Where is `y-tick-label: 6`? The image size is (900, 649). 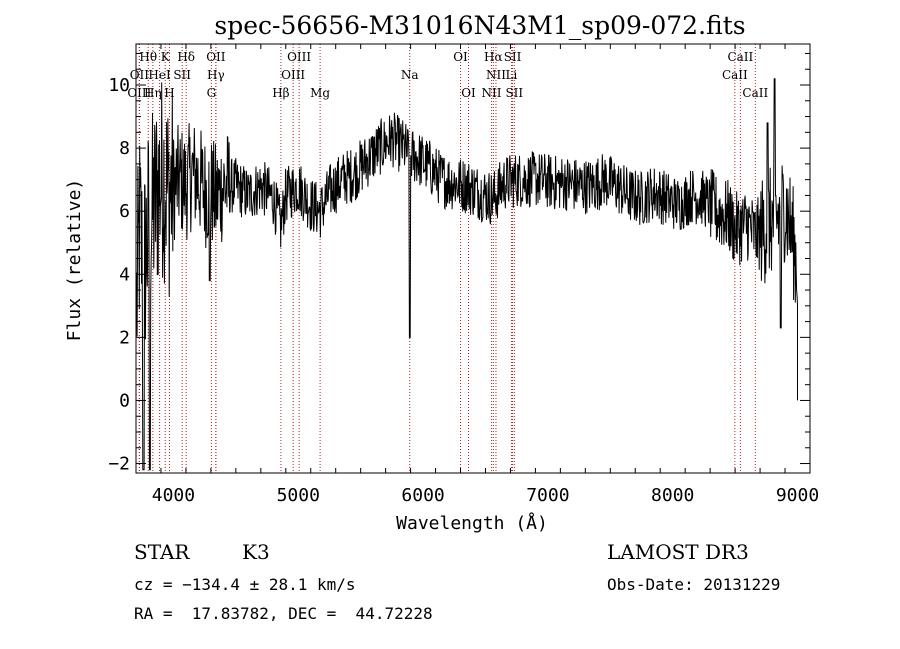
y-tick-label: 6 is located at coordinates (124, 211).